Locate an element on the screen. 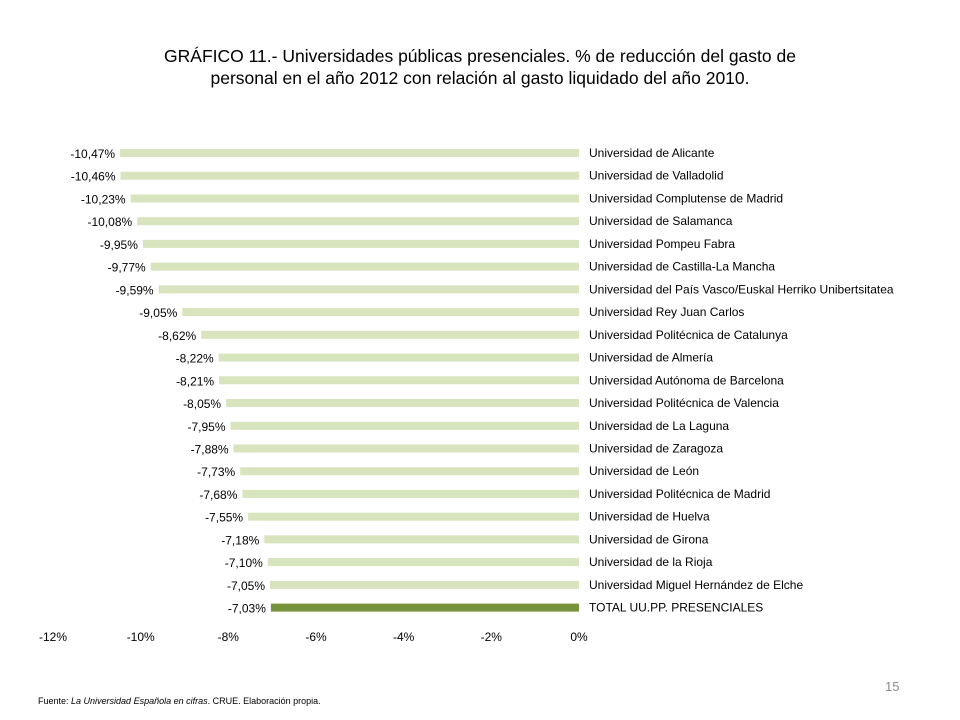 The image size is (960, 720). source-prefix: Fuente: is located at coordinates (55, 701).